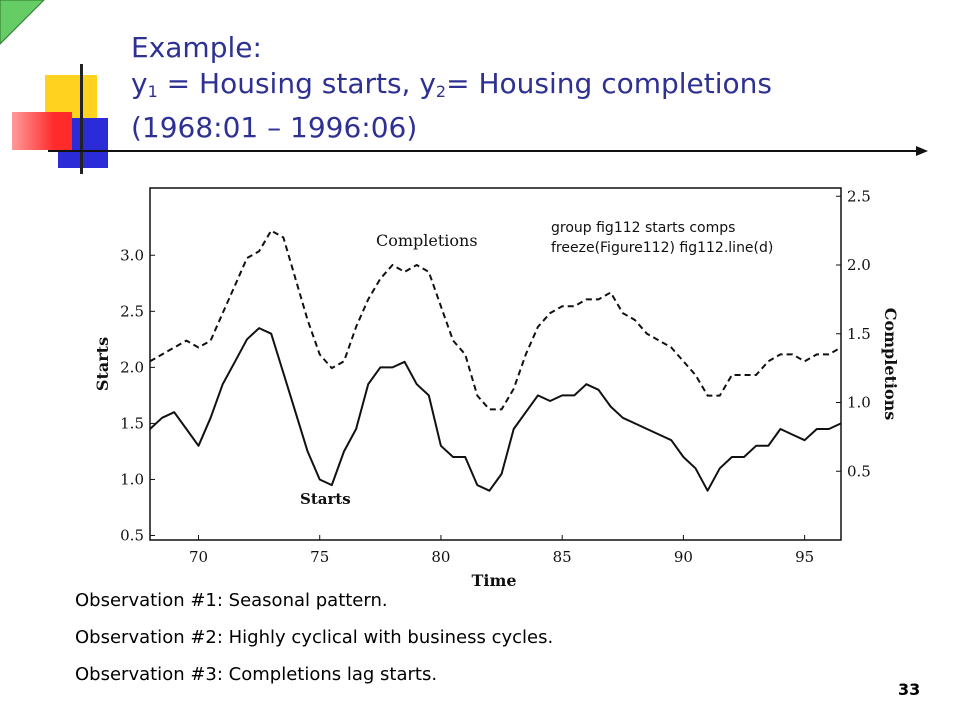 The width and height of the screenshot is (960, 720). What do you see at coordinates (493, 580) in the screenshot?
I see `x-axis-label: Time` at bounding box center [493, 580].